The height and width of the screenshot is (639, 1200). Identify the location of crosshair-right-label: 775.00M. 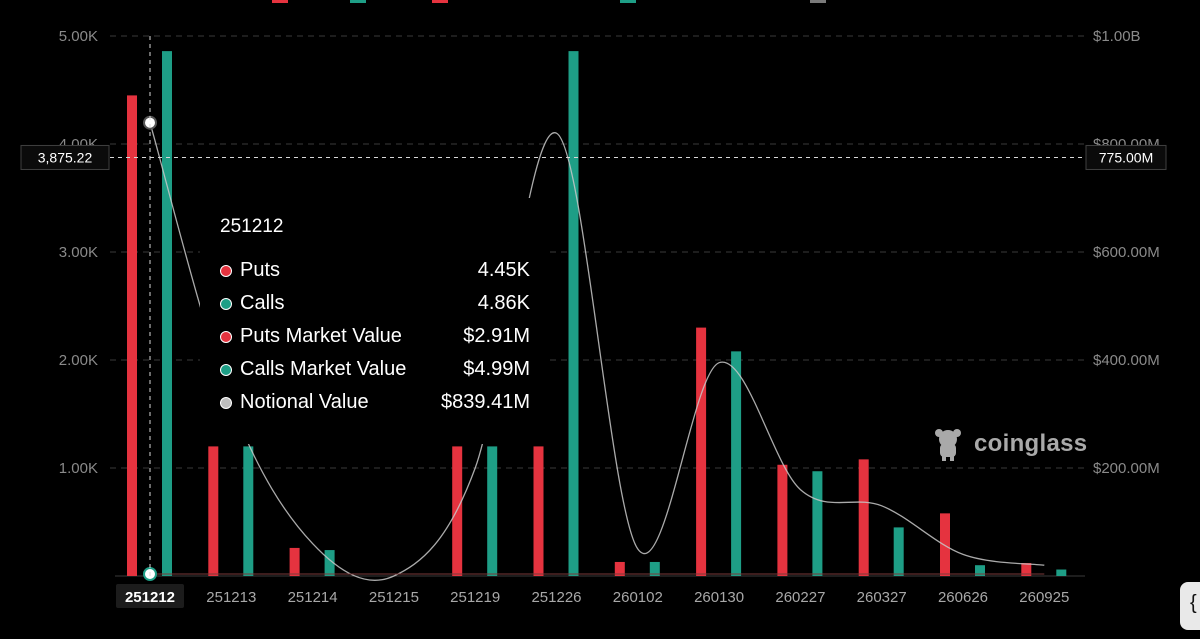
(1126, 157).